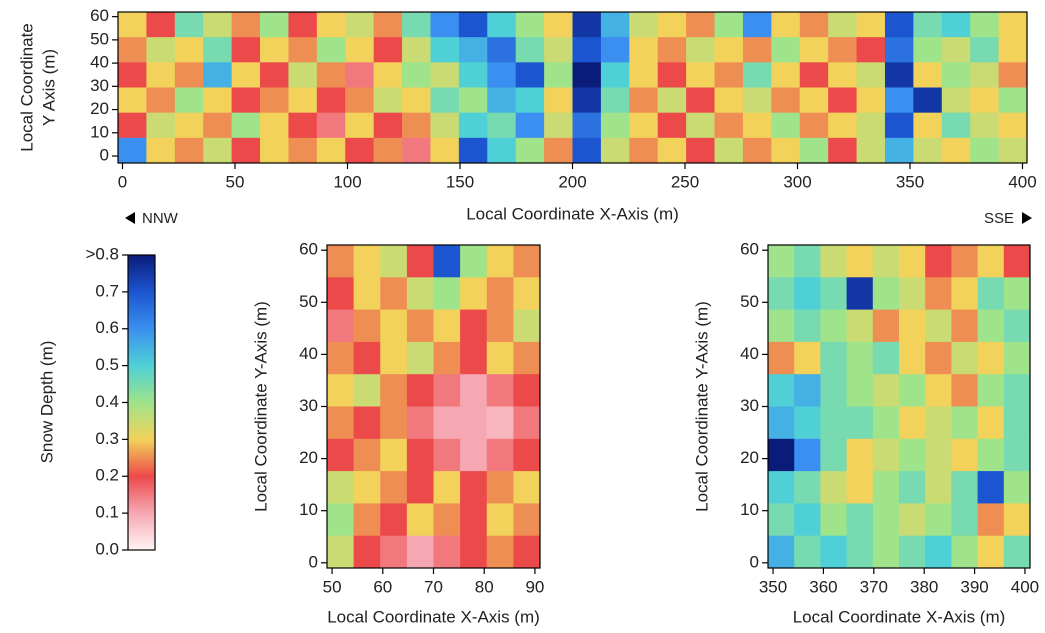 This screenshot has height=633, width=1045. I want to click on x-tick-label: 200, so click(572, 181).